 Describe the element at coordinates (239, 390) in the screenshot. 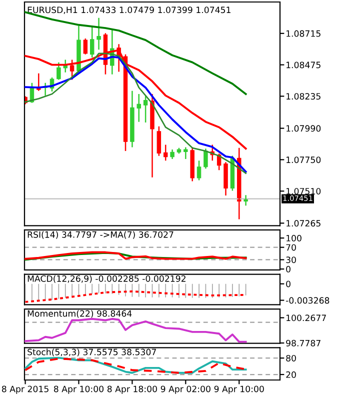

I see `x-tick-label: 9 Apr 10:00` at that location.